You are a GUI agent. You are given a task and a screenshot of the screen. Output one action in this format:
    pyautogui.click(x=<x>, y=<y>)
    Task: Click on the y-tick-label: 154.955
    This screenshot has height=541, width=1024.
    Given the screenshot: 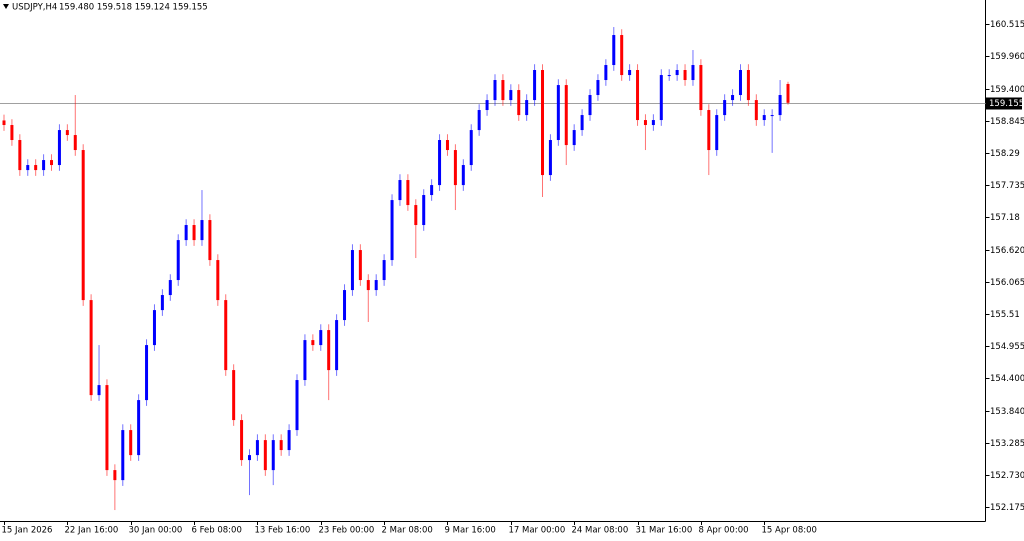 What is the action you would take?
    pyautogui.click(x=1007, y=347)
    